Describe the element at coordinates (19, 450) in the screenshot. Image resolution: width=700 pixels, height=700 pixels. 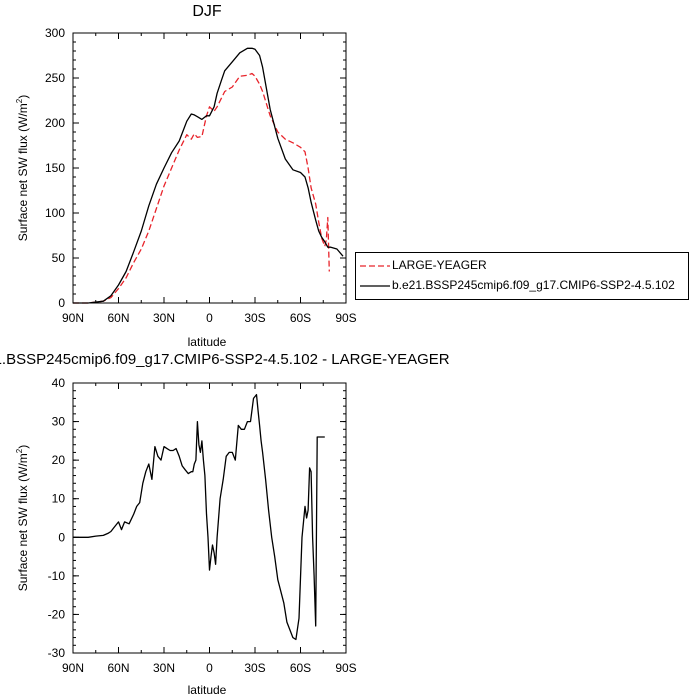
I see `bottom-y-axis-label-sup: 2` at that location.